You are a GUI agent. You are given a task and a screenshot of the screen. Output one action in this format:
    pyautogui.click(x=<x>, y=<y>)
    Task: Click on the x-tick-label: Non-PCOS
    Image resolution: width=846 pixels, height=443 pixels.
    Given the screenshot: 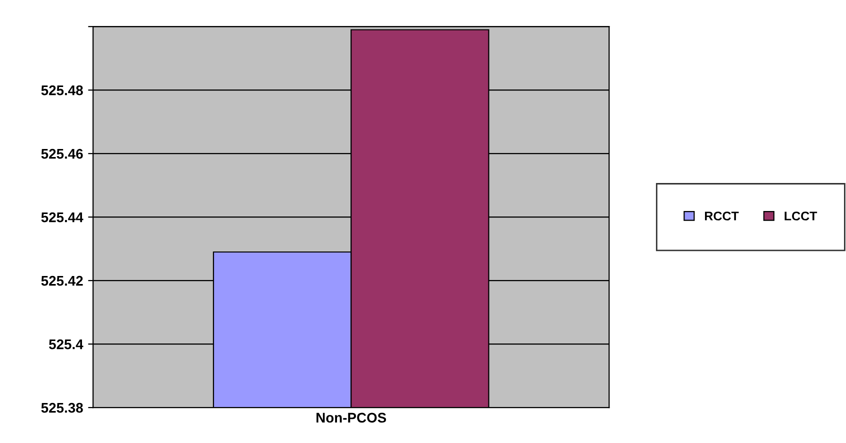 What is the action you would take?
    pyautogui.click(x=351, y=417)
    